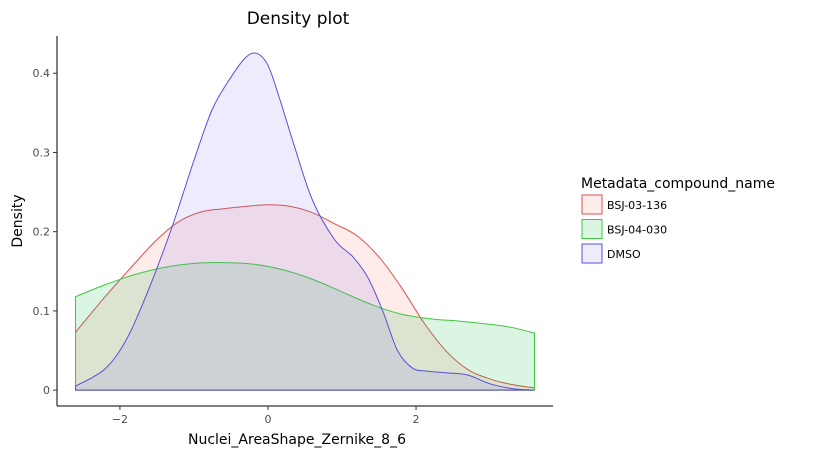 This screenshot has width=819, height=458. What do you see at coordinates (637, 230) in the screenshot?
I see `legend-label-bsj-04-030: BSJ-04-030` at bounding box center [637, 230].